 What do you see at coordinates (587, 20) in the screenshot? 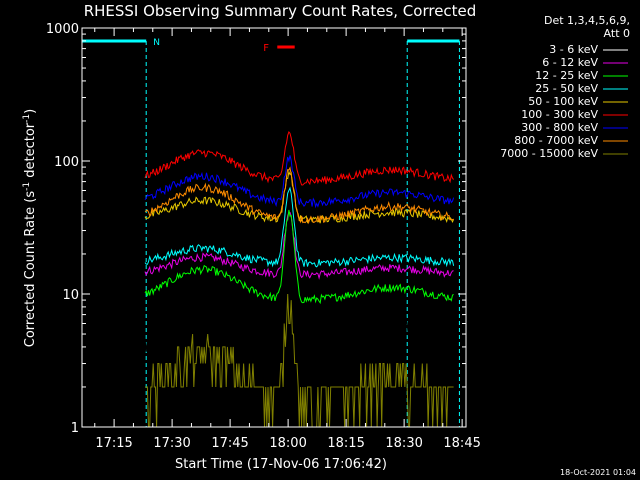
I see `legend-header-line1: Det 1,3,4,5,6,9,` at bounding box center [587, 20].